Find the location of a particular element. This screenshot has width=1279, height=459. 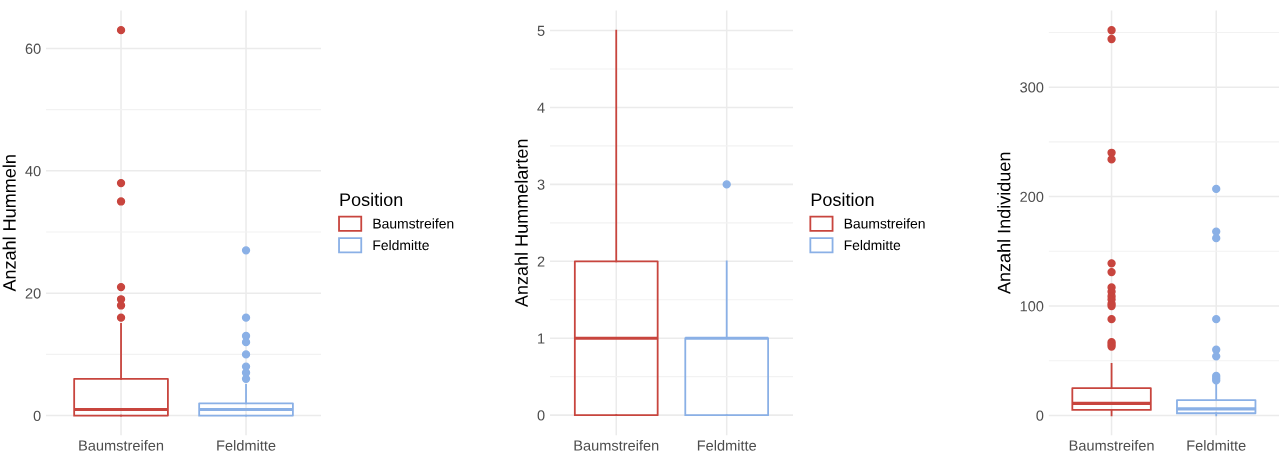

y-tick-label: 3 is located at coordinates (541, 184).